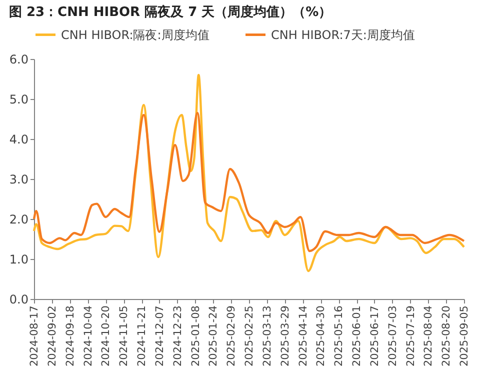 The image size is (490, 373). What do you see at coordinates (18, 139) in the screenshot?
I see `y-tick-label: 4.0` at bounding box center [18, 139].